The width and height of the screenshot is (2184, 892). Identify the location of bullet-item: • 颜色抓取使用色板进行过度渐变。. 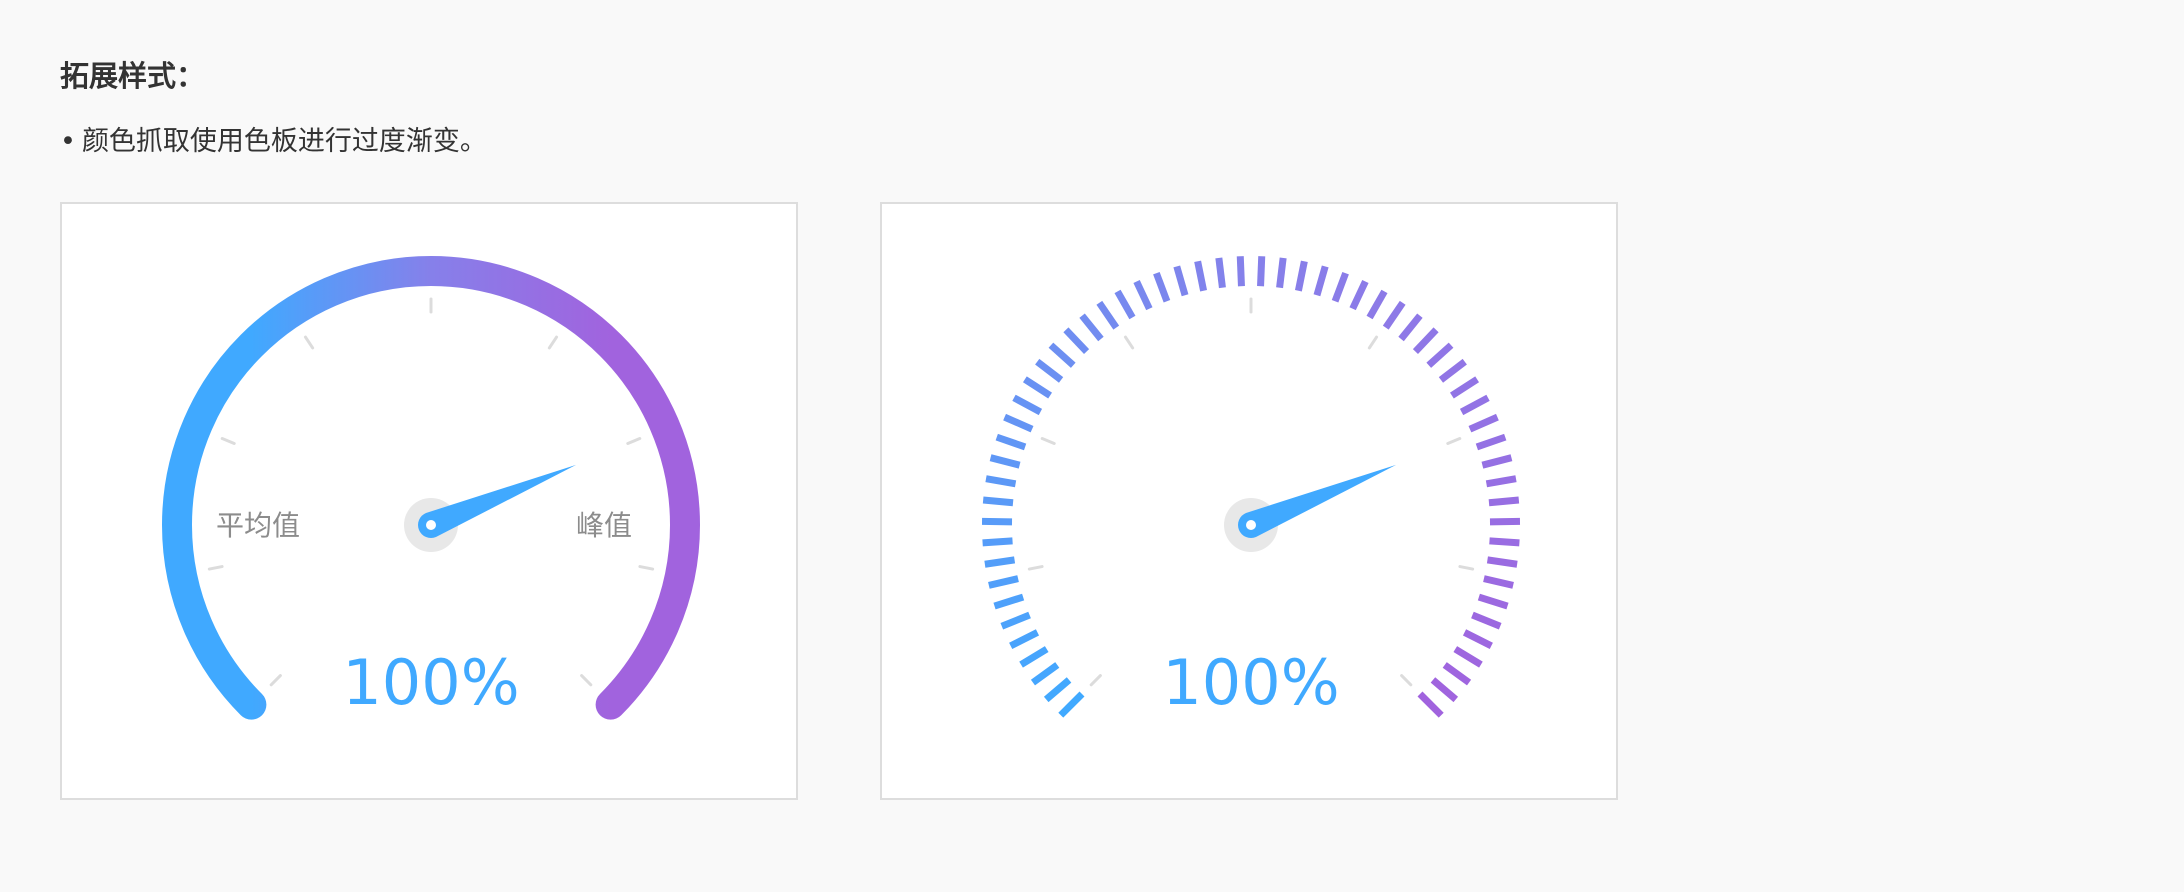
(273, 141).